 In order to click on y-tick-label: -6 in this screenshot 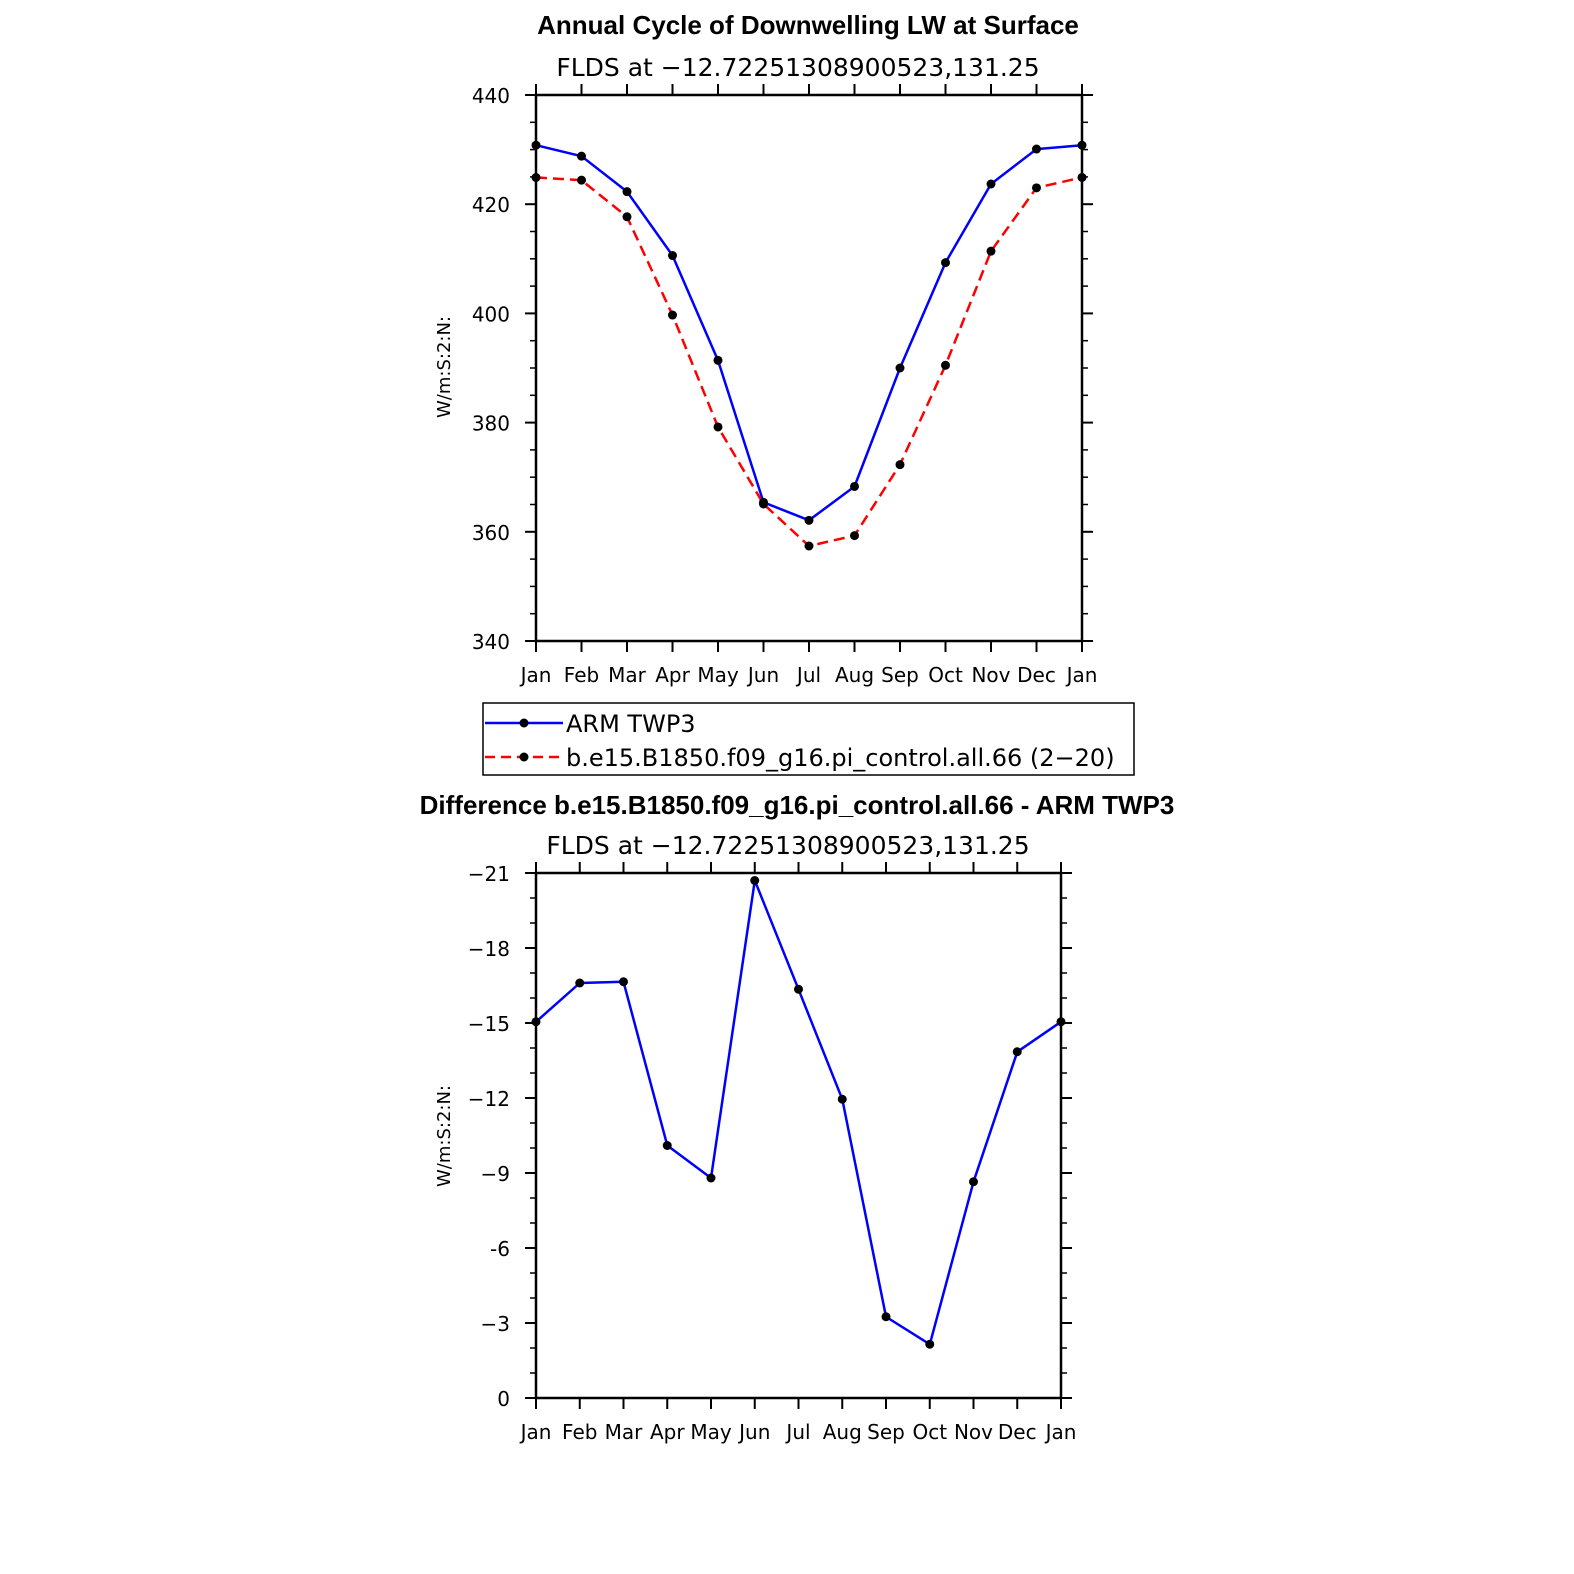, I will do `click(500, 1249)`.